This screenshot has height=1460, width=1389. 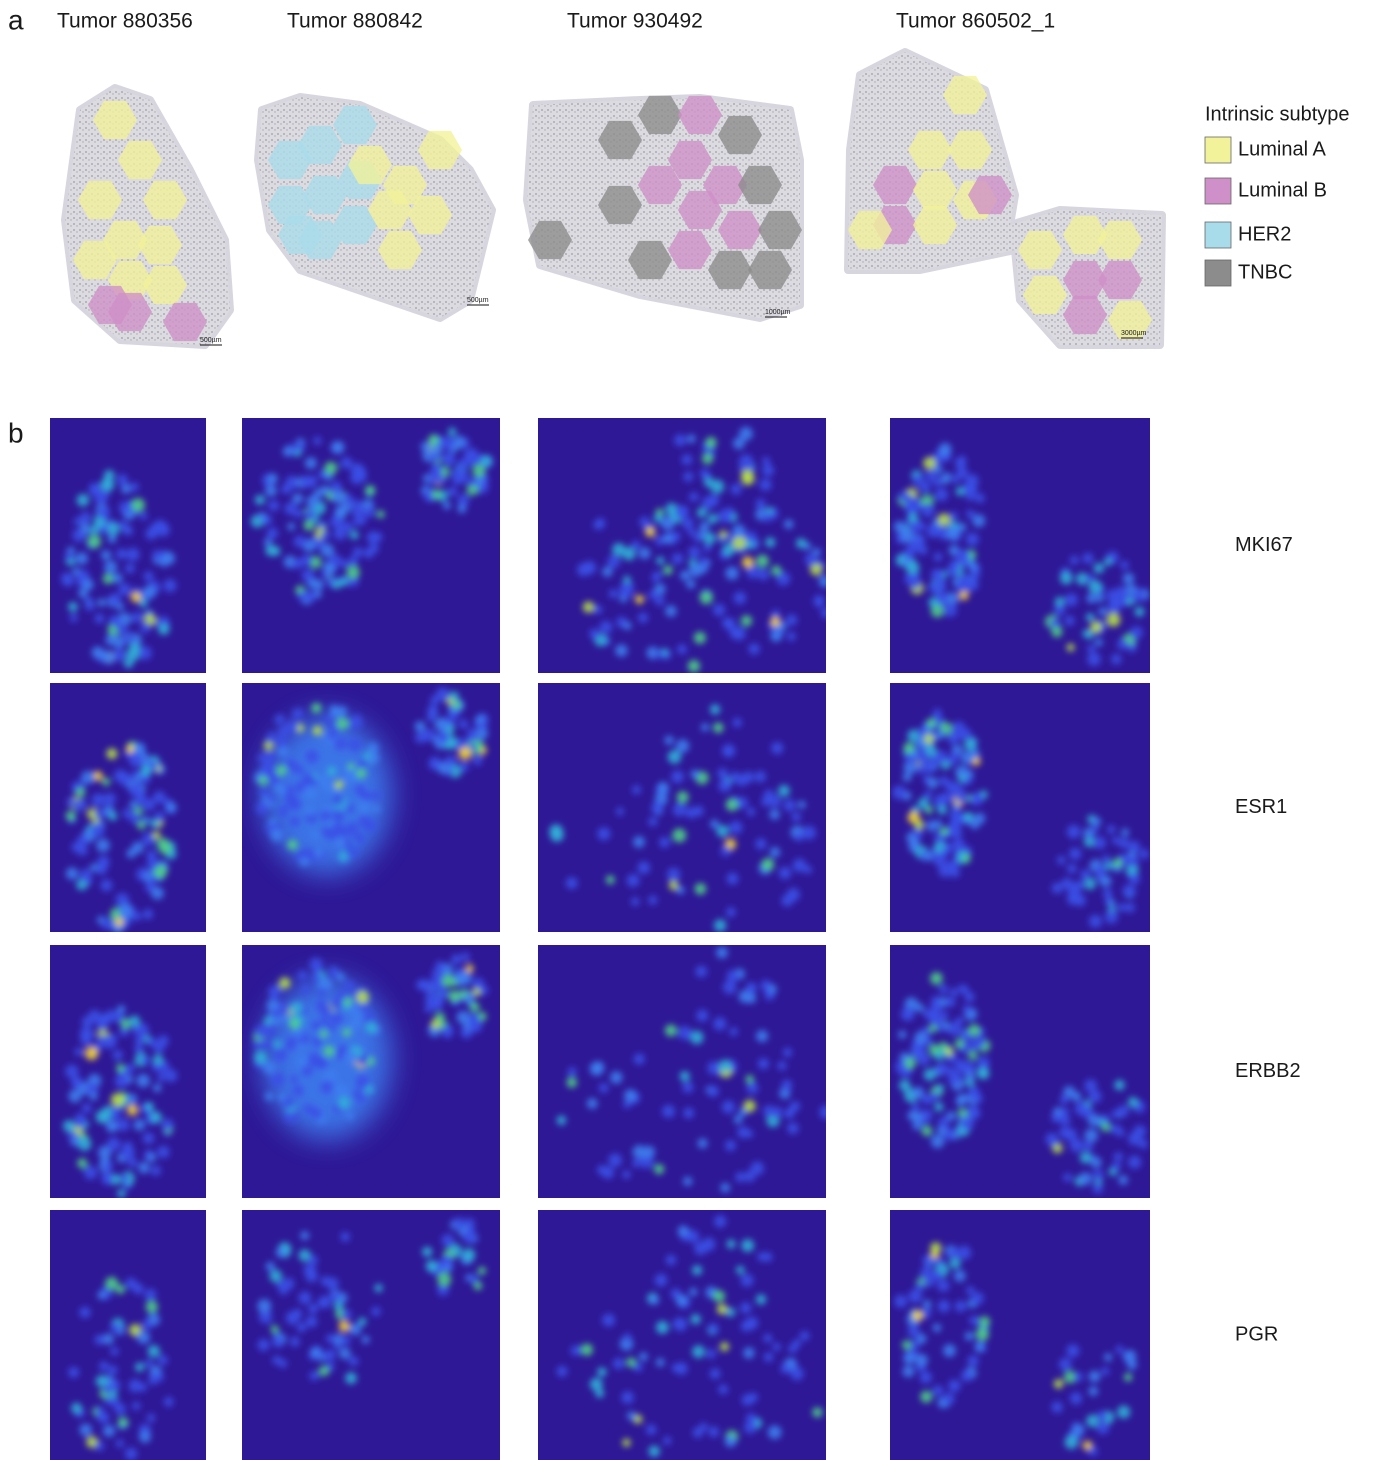 I want to click on scale-label: 3000µm, so click(x=1134, y=333).